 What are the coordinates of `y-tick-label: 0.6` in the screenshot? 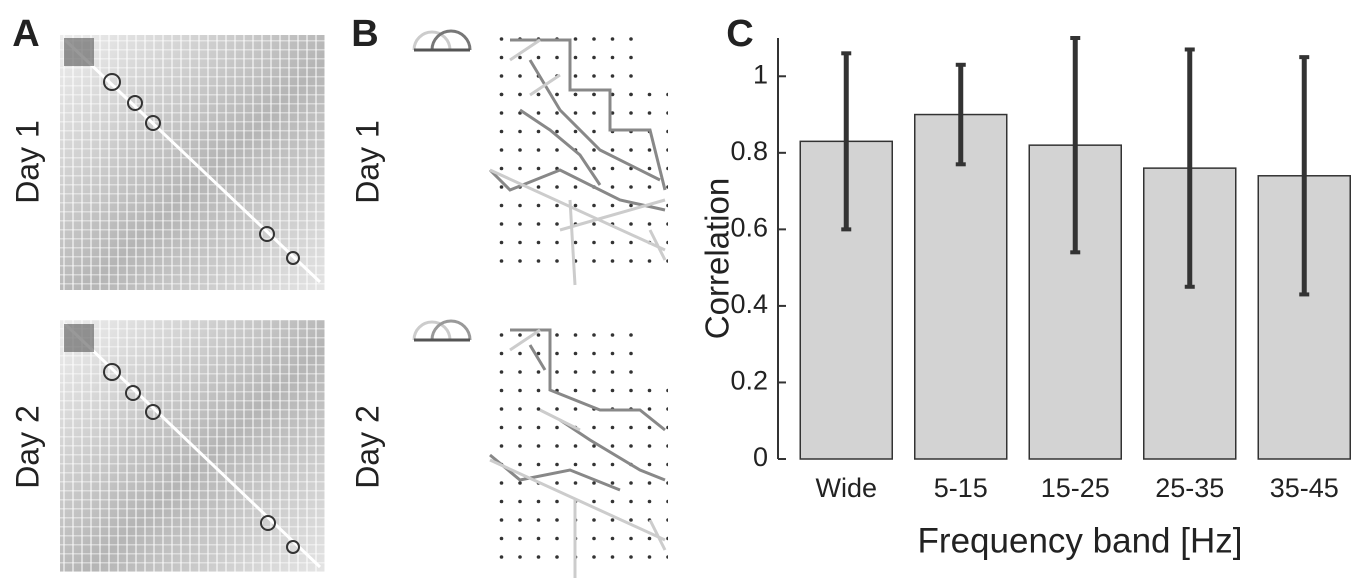 It's located at (749, 227).